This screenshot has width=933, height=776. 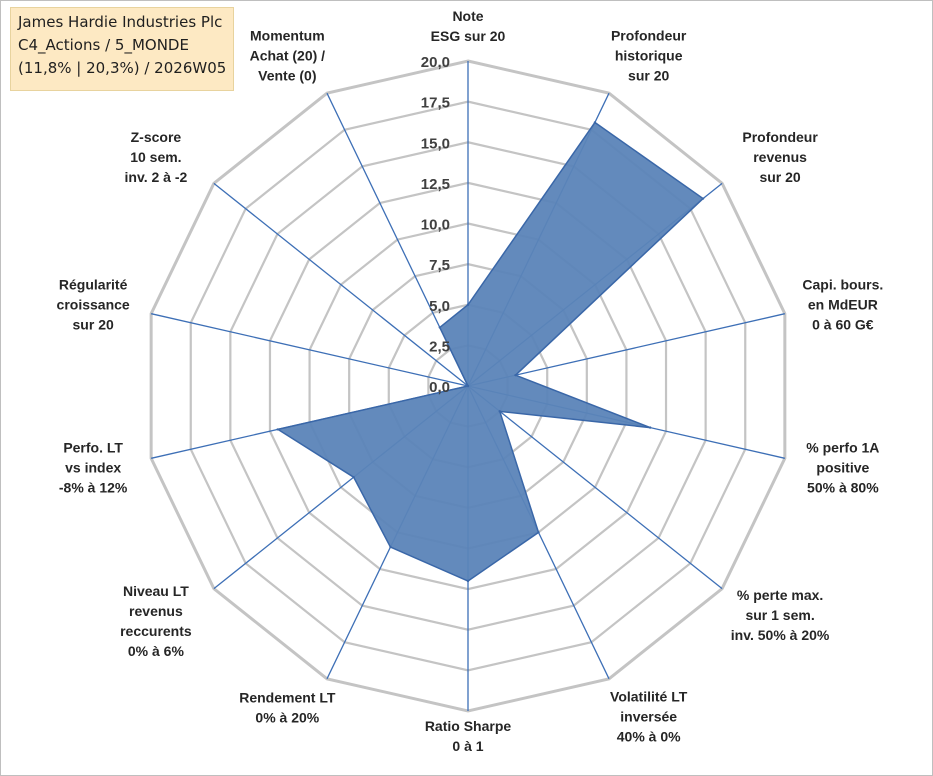 What do you see at coordinates (156, 621) in the screenshot?
I see `axis-label-9: Niveau LT revenus reccurents 0% à 6%` at bounding box center [156, 621].